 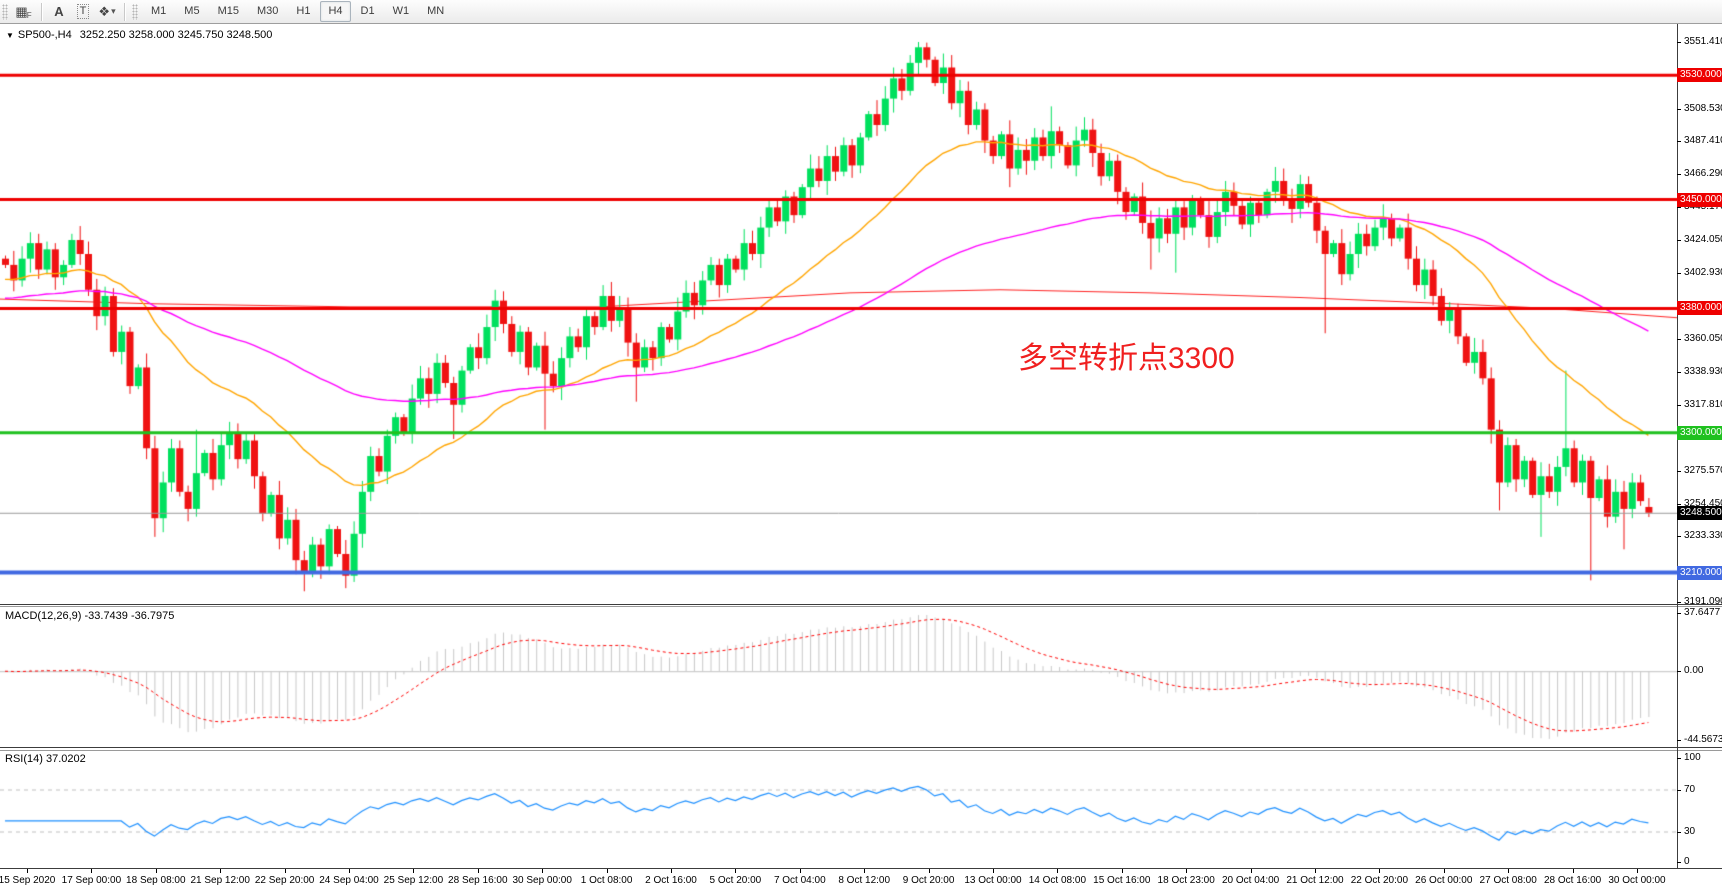 What do you see at coordinates (91, 880) in the screenshot?
I see `time-label: 17 Sep 00:00` at bounding box center [91, 880].